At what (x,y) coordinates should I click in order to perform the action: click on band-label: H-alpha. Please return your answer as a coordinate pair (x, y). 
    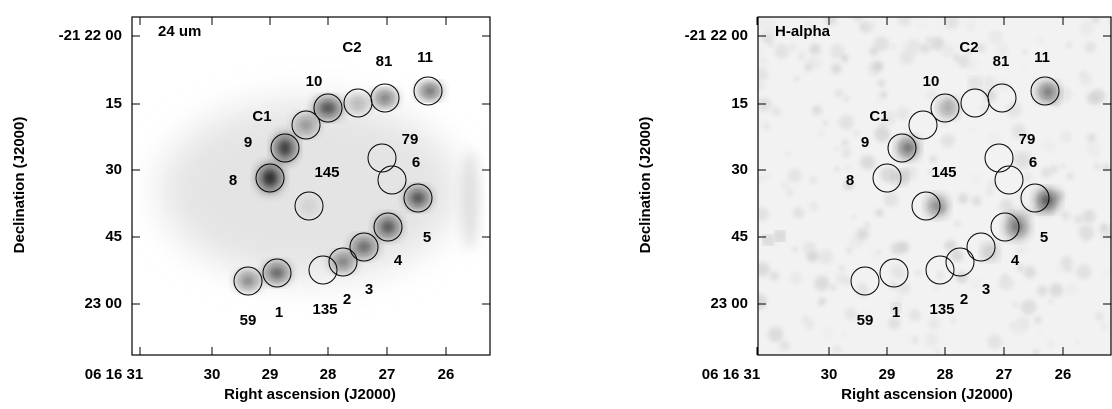
    Looking at the image, I should click on (803, 31).